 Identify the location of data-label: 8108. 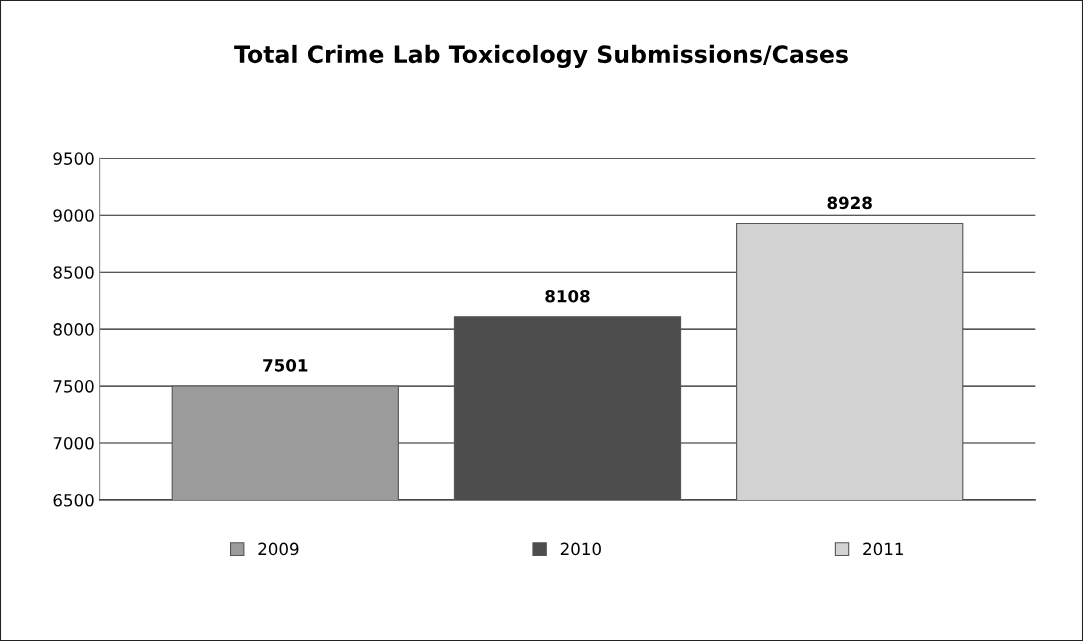
(567, 296).